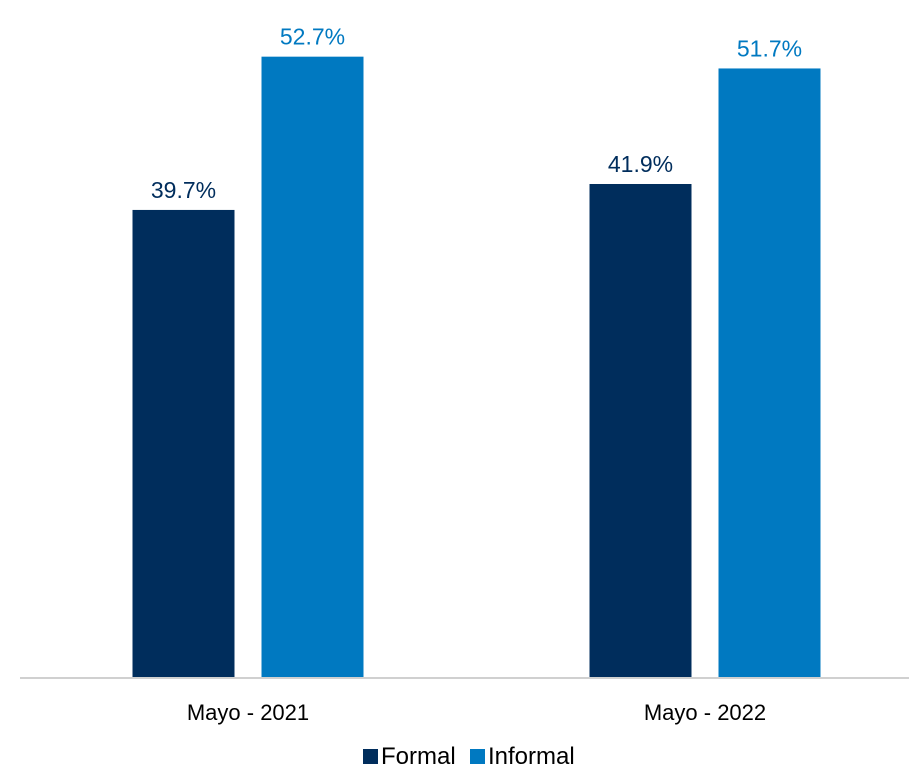  What do you see at coordinates (477, 756) in the screenshot?
I see `legend-swatch-informal` at bounding box center [477, 756].